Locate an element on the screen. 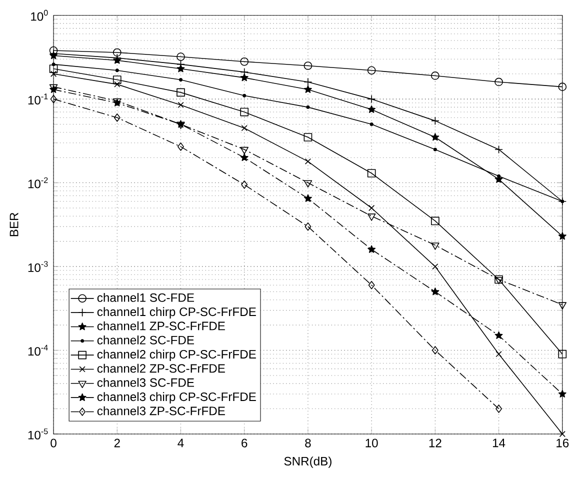 This screenshot has width=579, height=478. x-tick-label: 8 is located at coordinates (308, 443).